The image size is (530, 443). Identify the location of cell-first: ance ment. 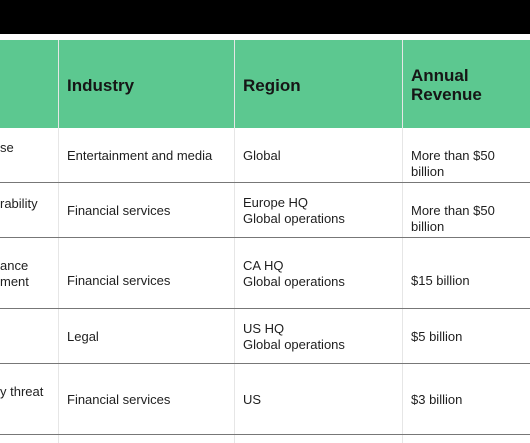
(14, 273).